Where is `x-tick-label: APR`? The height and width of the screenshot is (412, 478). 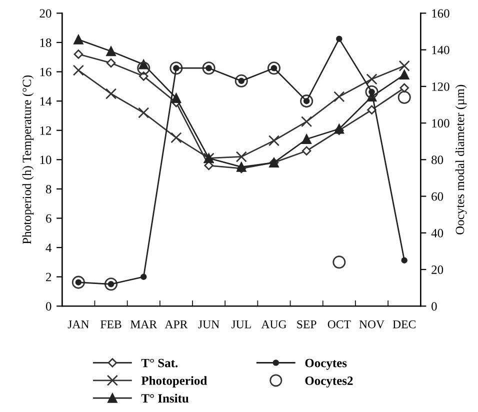
x-tick-label: APR is located at coordinates (176, 324).